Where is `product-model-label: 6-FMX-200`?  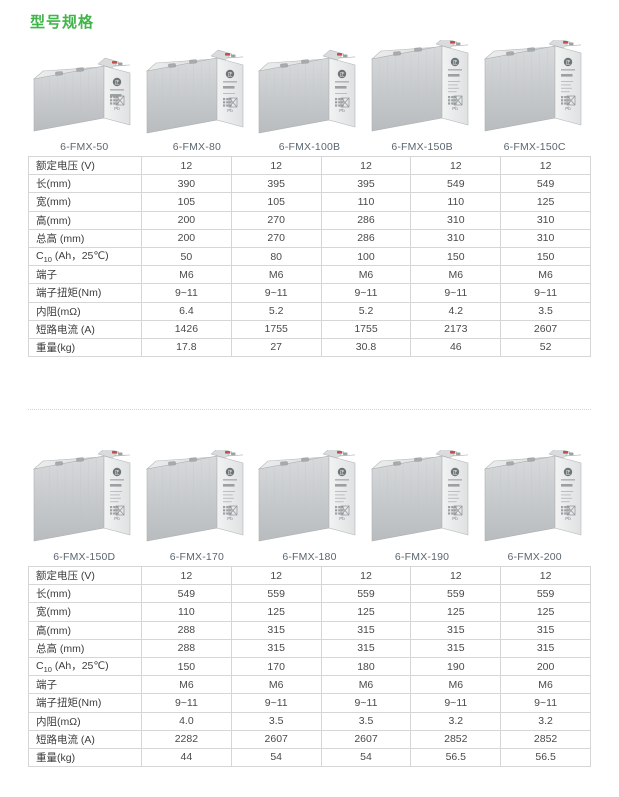
product-model-label: 6-FMX-200 is located at coordinates (534, 557).